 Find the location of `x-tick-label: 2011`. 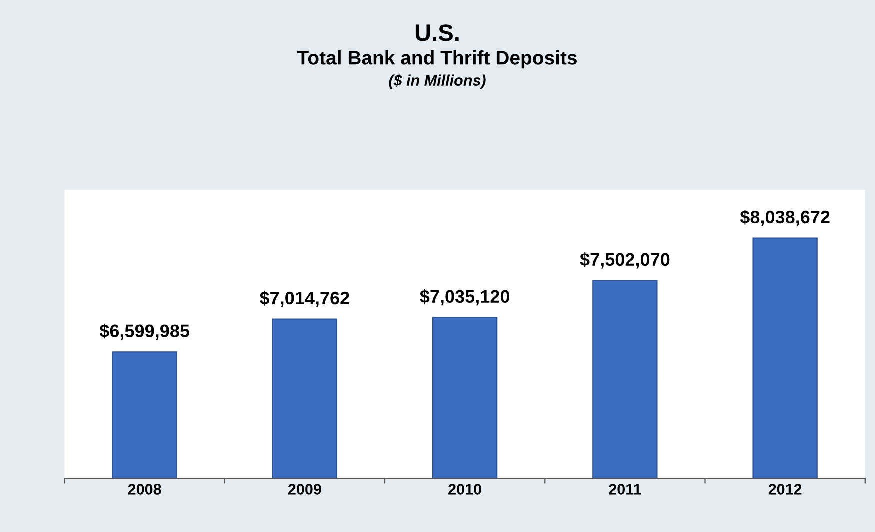

x-tick-label: 2011 is located at coordinates (625, 489).